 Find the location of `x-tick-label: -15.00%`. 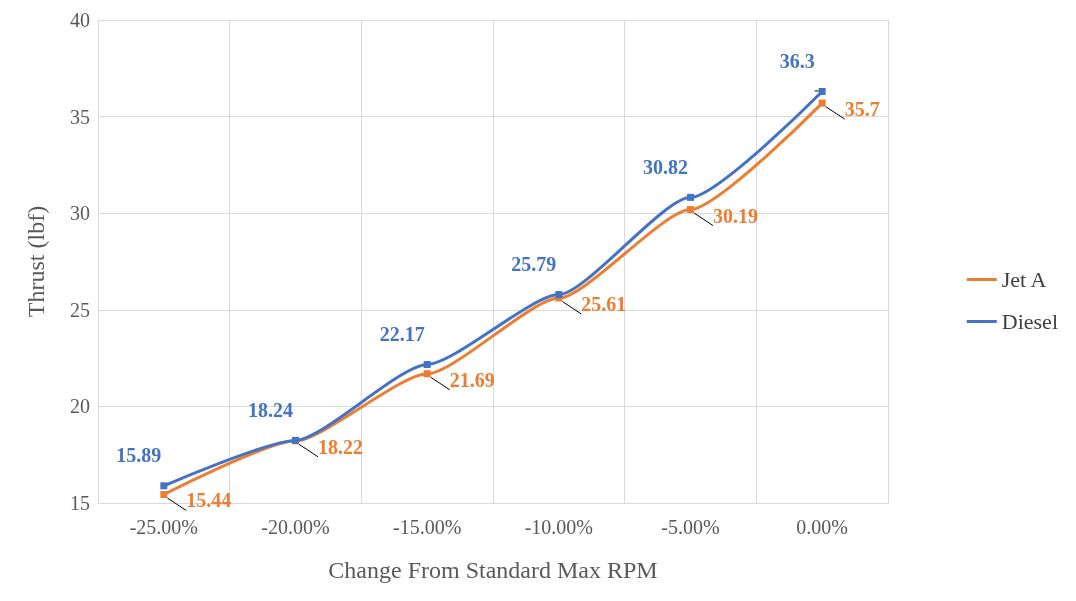

x-tick-label: -15.00% is located at coordinates (427, 527).